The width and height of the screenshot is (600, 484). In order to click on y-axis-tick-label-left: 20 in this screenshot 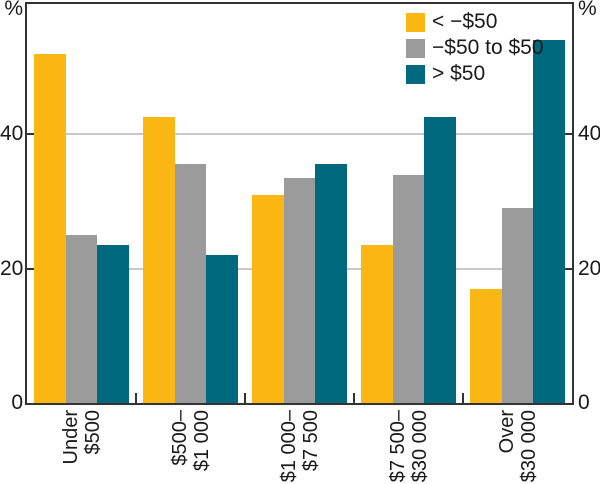, I will do `click(12, 268)`.